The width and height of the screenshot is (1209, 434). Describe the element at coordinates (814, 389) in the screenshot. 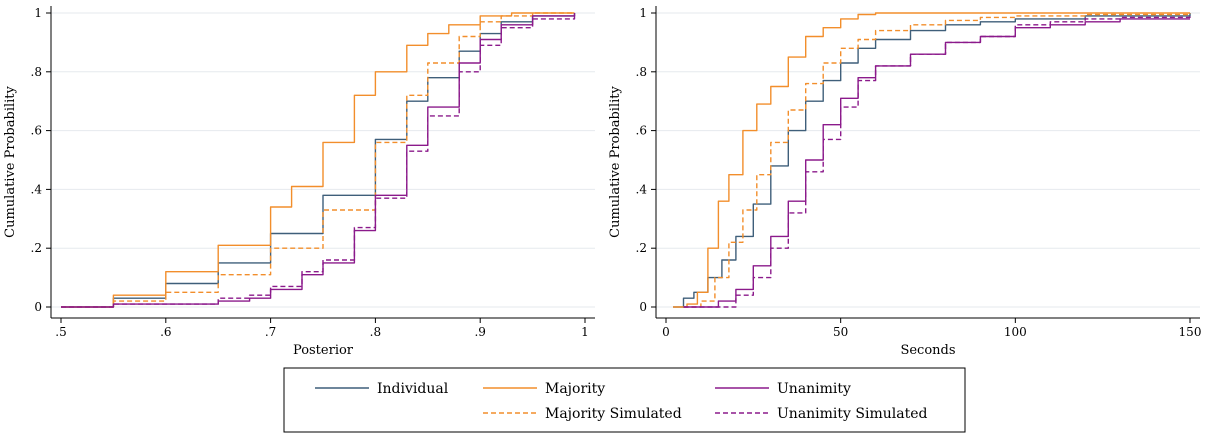

I see `legend-label-unanimity: Unanimity` at that location.